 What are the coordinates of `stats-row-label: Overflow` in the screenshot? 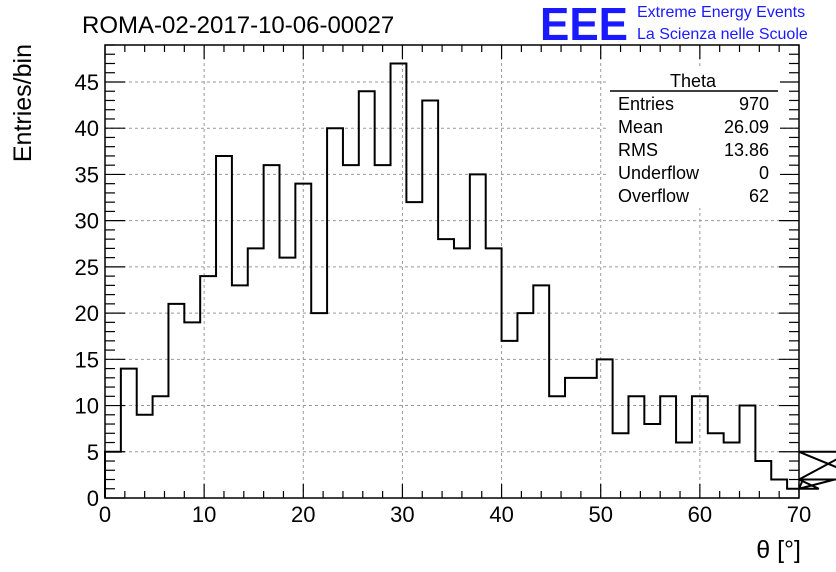 It's located at (654, 196).